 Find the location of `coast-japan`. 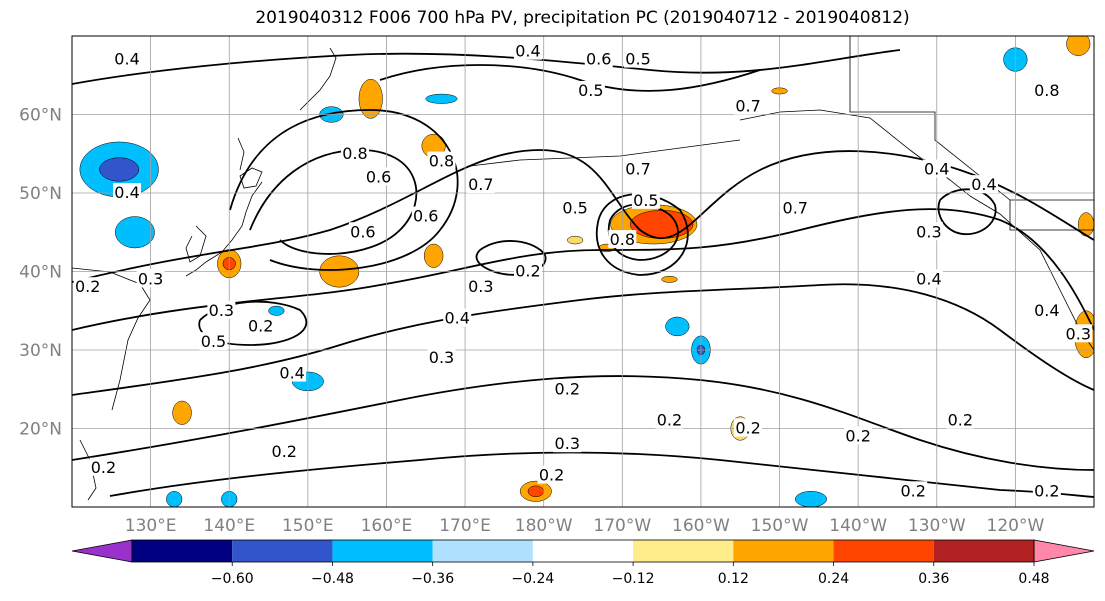

coast-japan is located at coordinates (224, 229).